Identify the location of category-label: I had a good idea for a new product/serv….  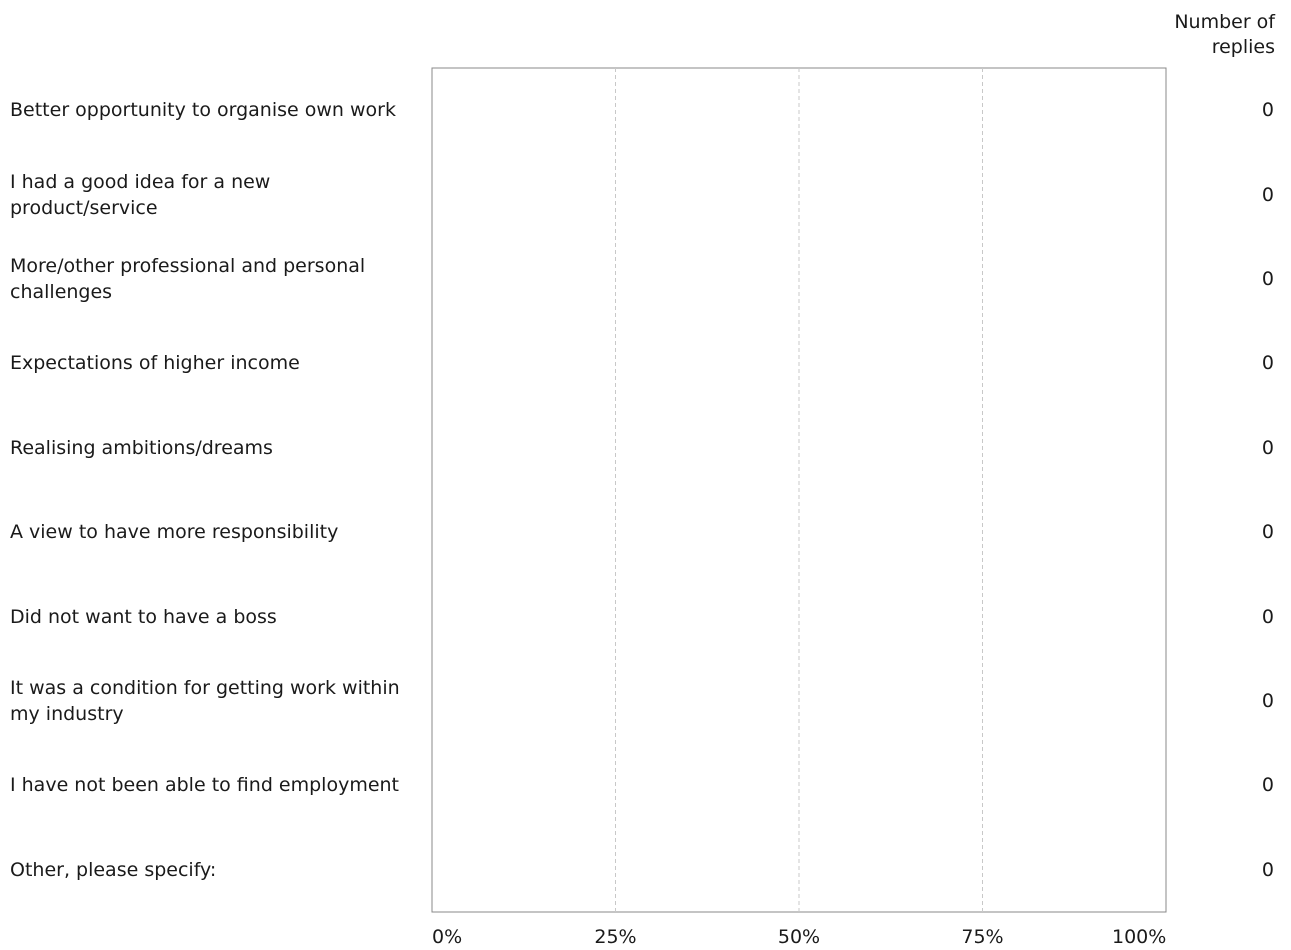
(140, 194).